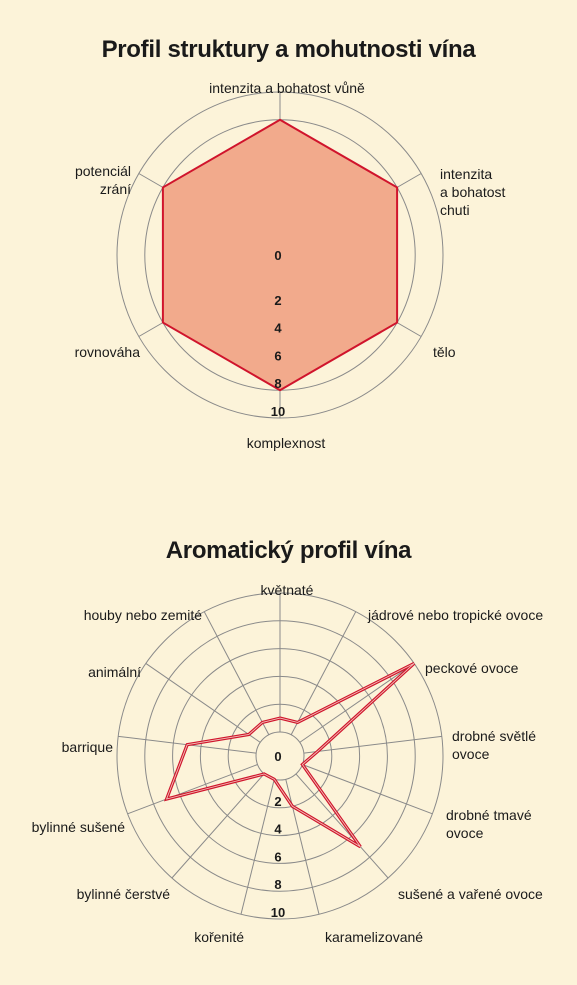 This screenshot has height=985, width=577. I want to click on axis-label-8: kořenité, so click(219, 937).